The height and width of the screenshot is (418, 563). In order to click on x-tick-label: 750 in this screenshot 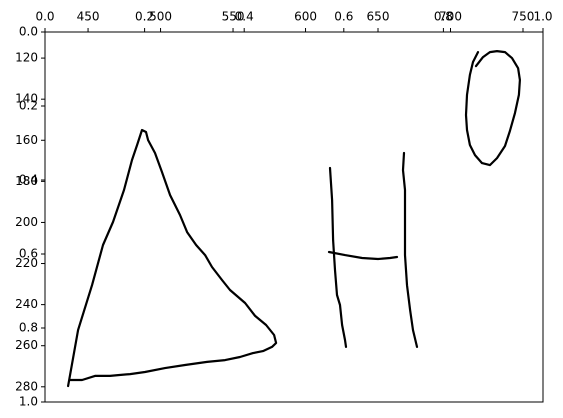, I will do `click(523, 17)`.